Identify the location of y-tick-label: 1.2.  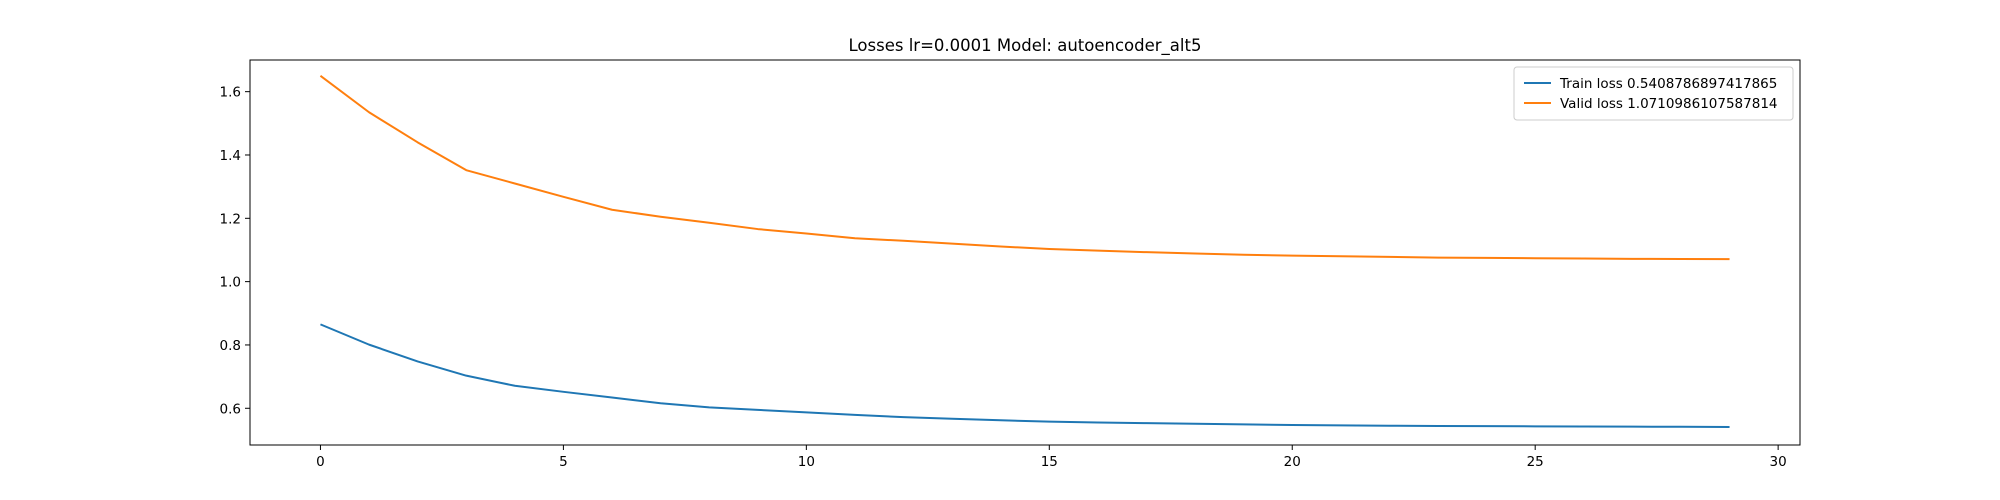
(230, 219).